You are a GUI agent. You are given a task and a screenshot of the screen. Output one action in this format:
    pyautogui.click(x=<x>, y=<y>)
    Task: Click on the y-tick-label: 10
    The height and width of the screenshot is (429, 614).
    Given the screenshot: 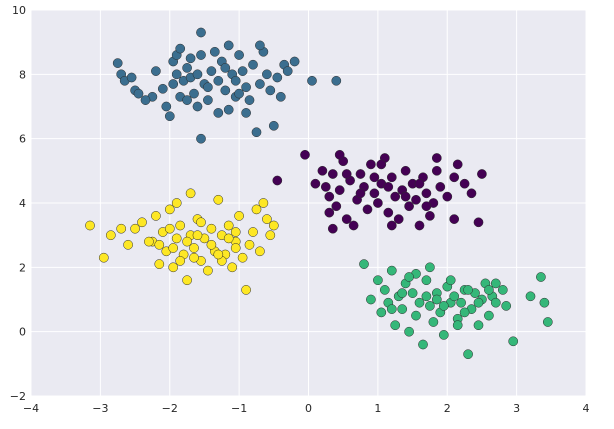 What is the action you would take?
    pyautogui.click(x=19, y=10)
    